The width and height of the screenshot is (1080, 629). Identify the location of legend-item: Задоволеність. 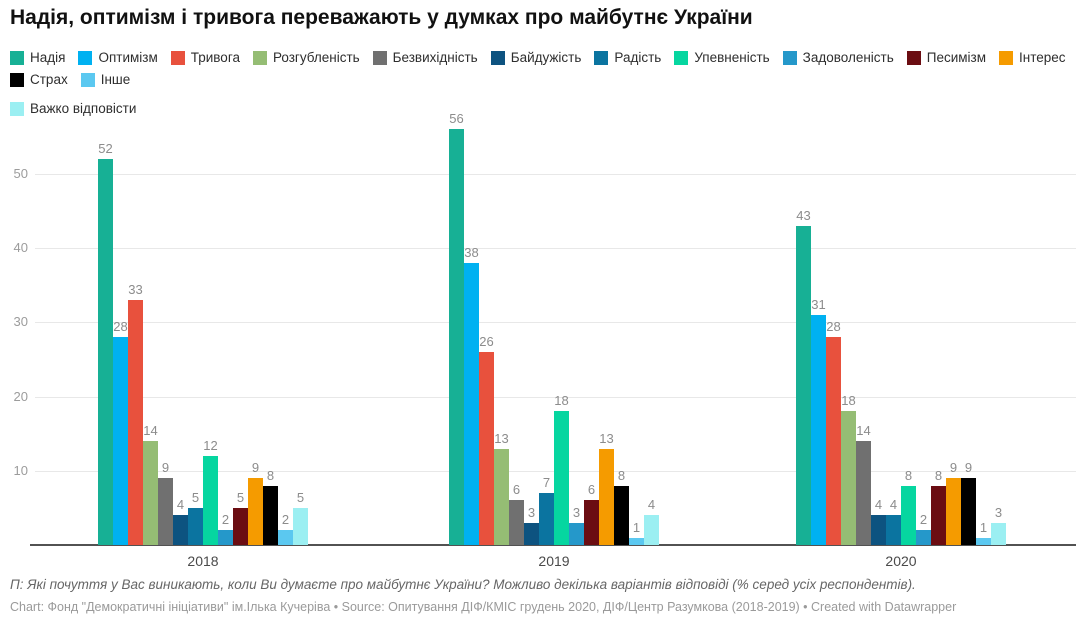
(838, 57).